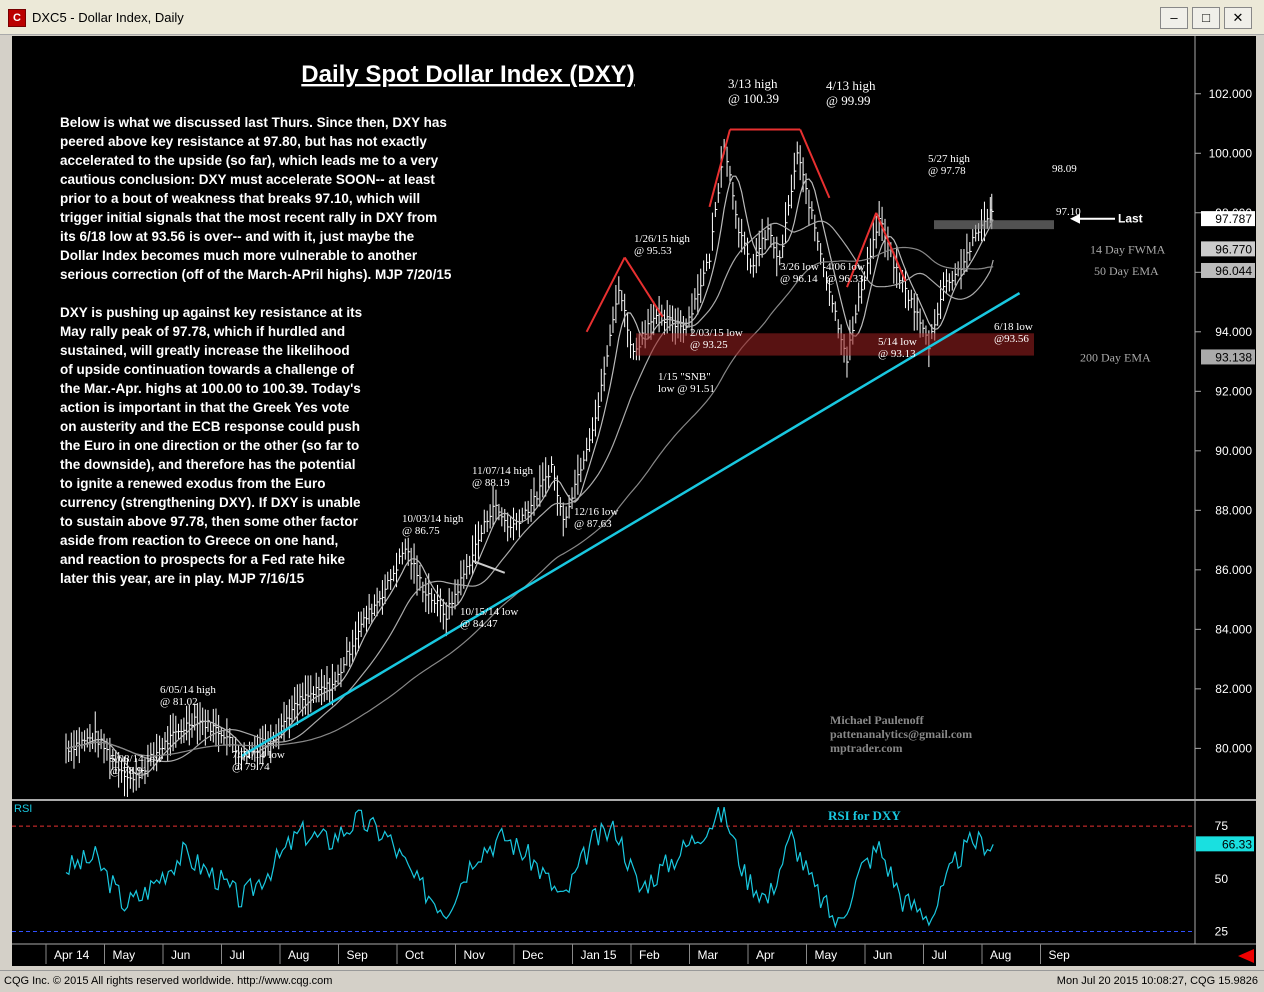 The image size is (1264, 992). What do you see at coordinates (1233, 249) in the screenshot?
I see `value-box-label: 96.770` at bounding box center [1233, 249].